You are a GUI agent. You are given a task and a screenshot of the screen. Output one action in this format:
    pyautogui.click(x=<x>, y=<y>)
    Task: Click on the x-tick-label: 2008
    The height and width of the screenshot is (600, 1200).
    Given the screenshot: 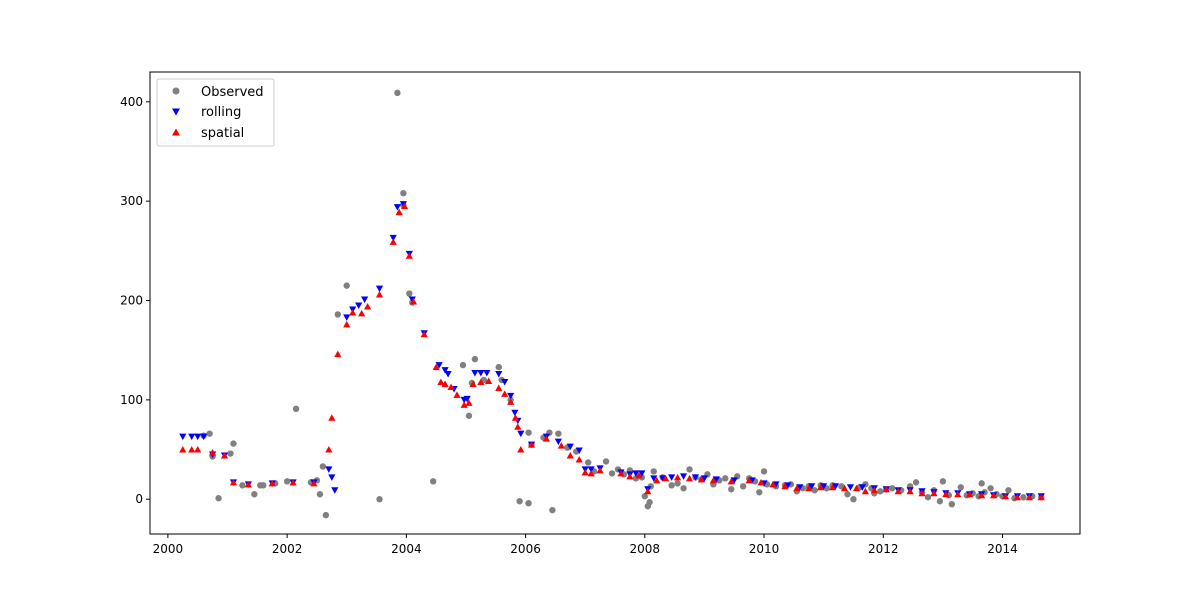 What is the action you would take?
    pyautogui.click(x=645, y=549)
    